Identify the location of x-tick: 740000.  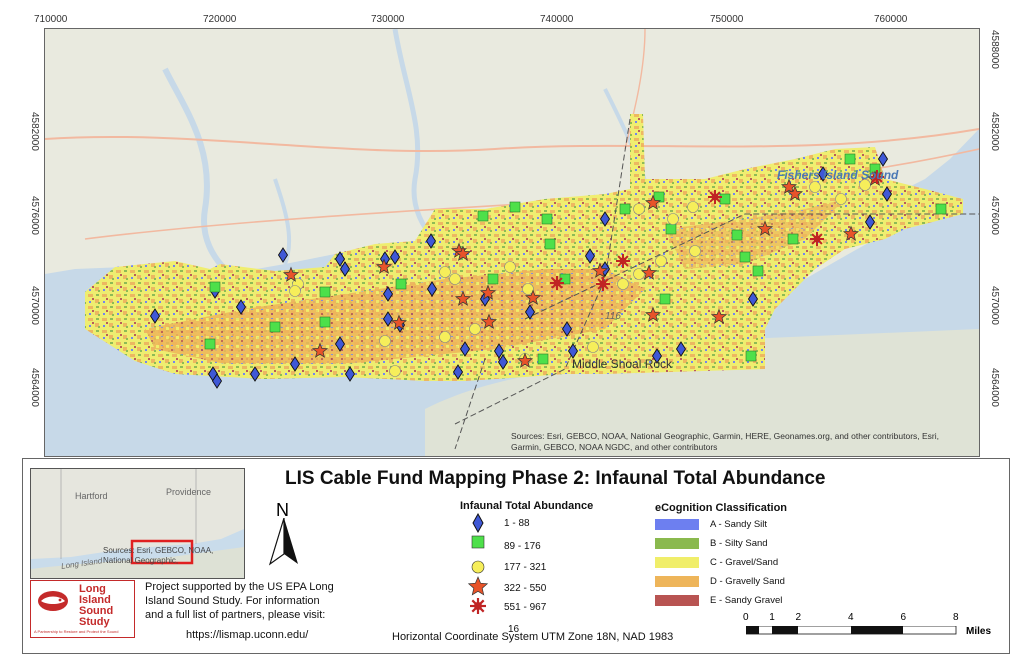
(557, 19).